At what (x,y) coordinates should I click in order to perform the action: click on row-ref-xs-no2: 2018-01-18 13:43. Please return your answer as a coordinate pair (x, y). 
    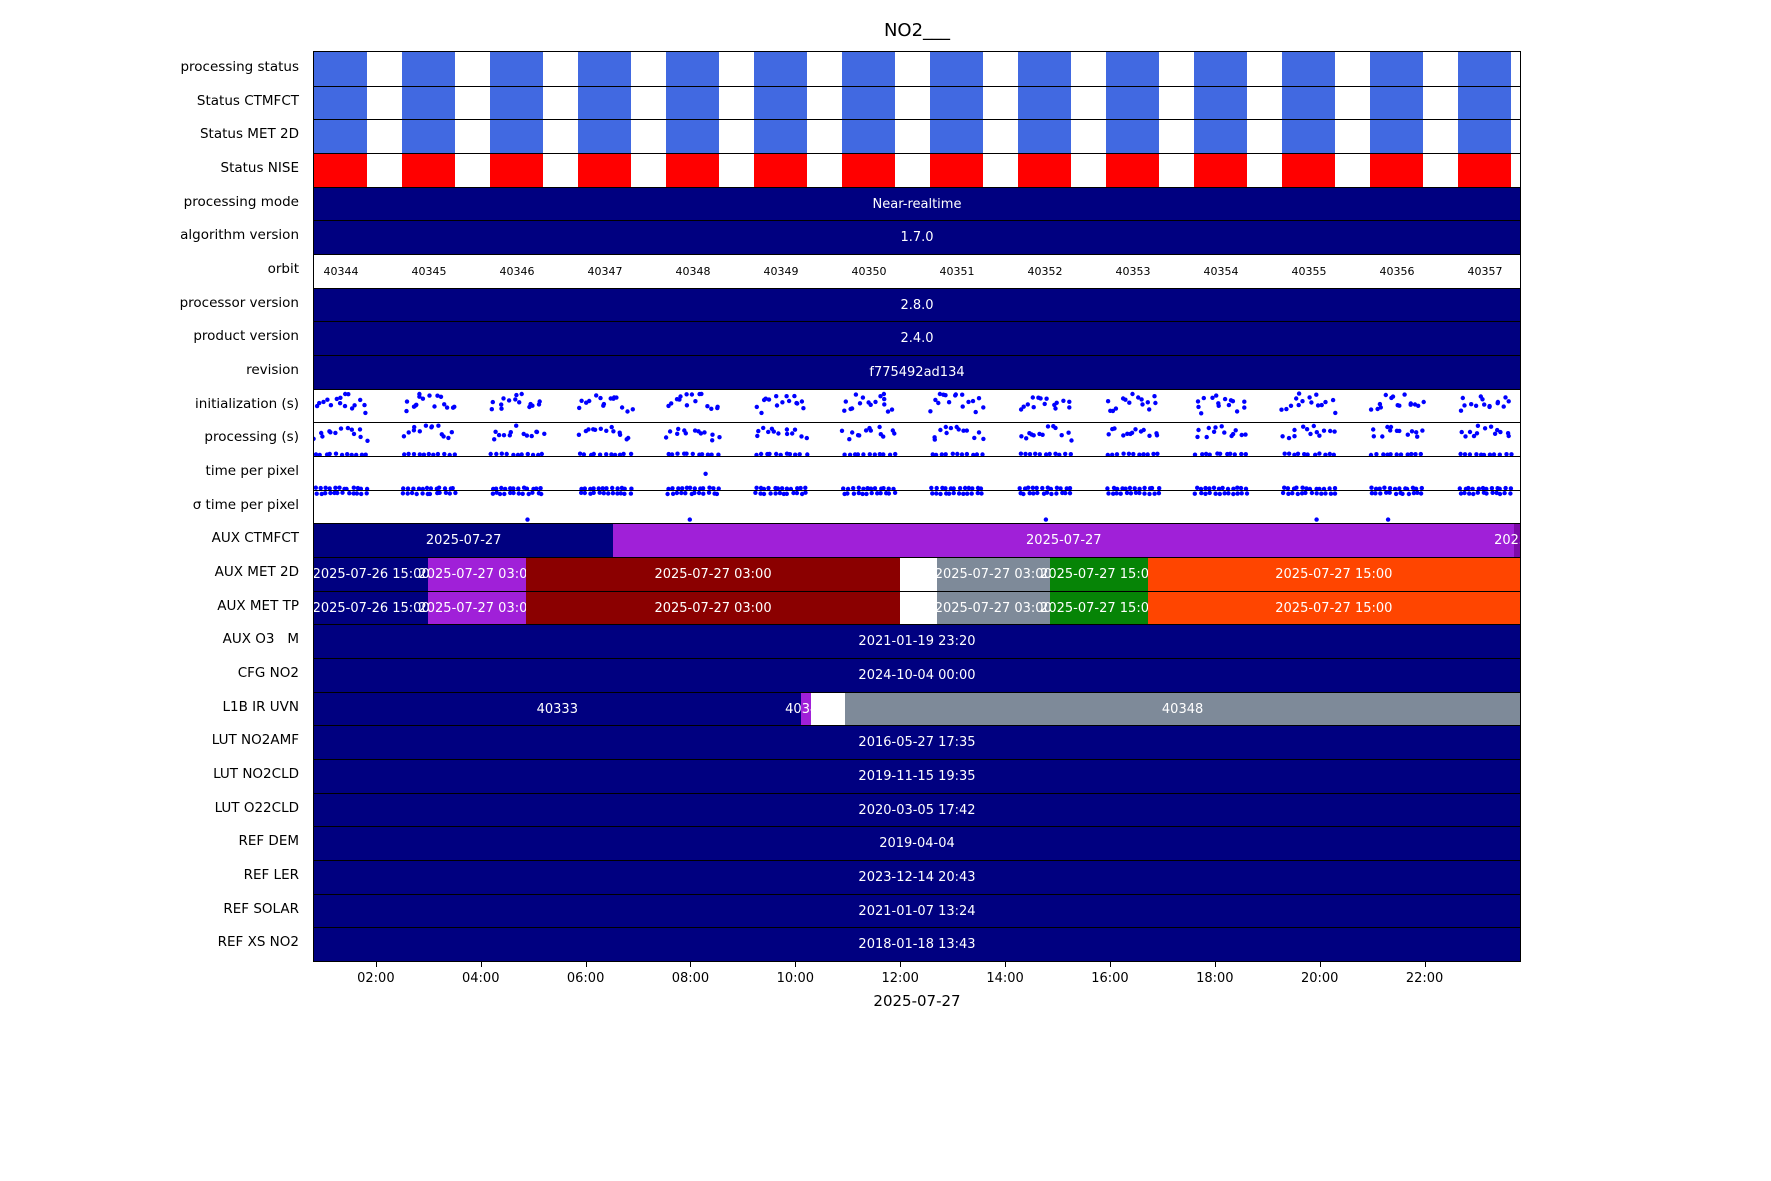
    Looking at the image, I should click on (917, 944).